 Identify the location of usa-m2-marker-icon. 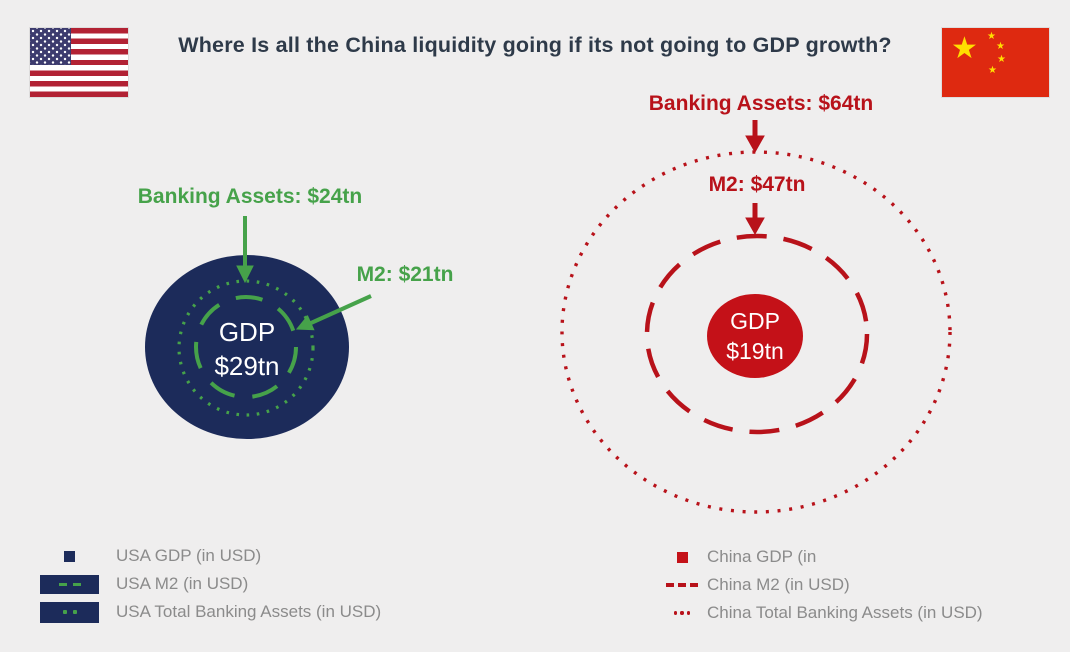
(69, 584).